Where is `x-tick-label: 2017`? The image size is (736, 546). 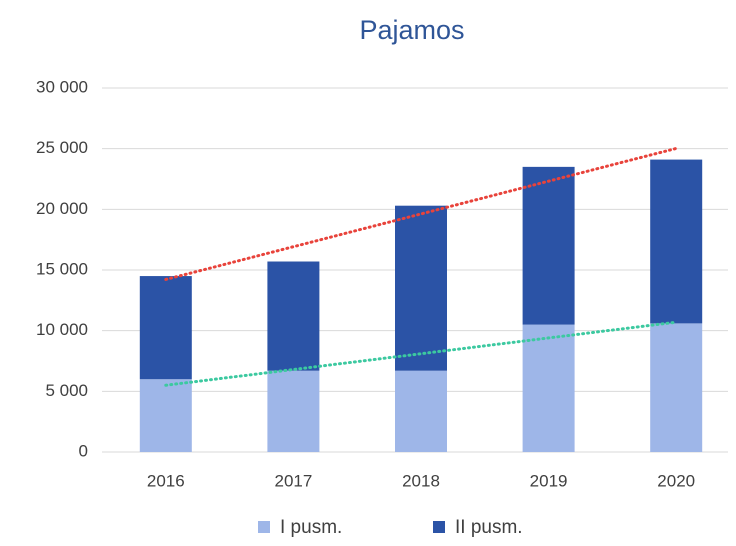 x-tick-label: 2017 is located at coordinates (293, 480).